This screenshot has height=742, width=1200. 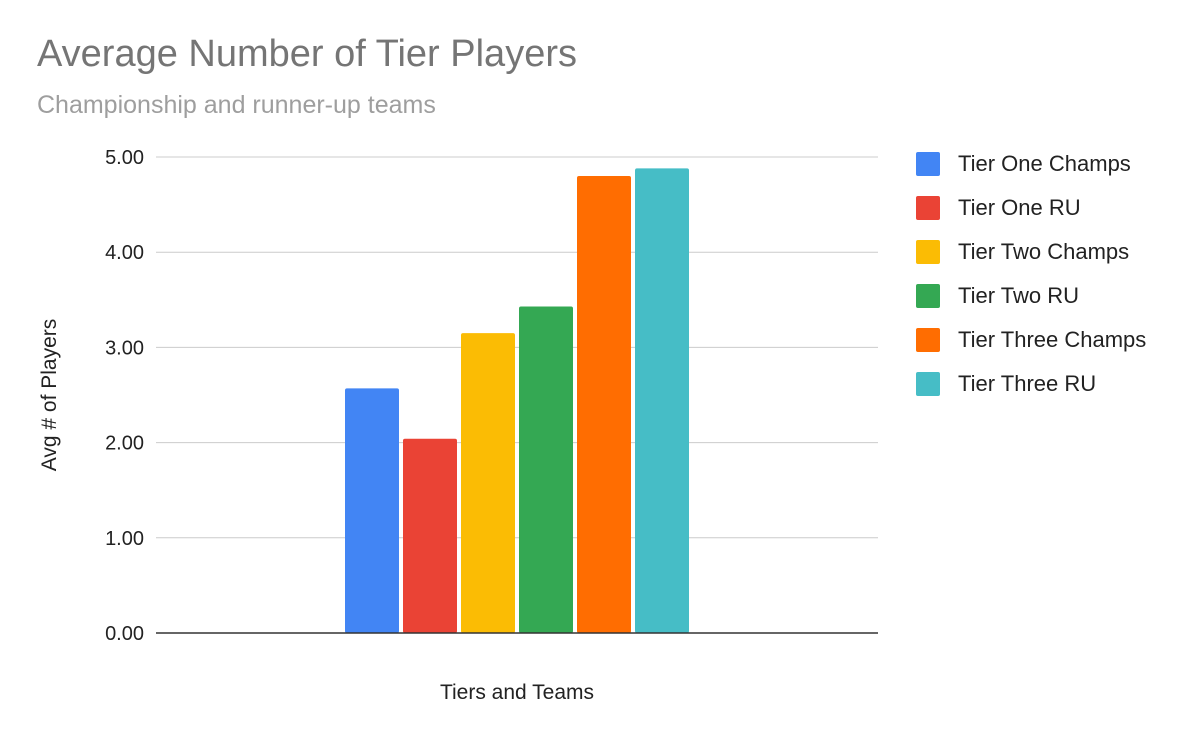 What do you see at coordinates (604, 405) in the screenshot?
I see `bar-tier-three-champs` at bounding box center [604, 405].